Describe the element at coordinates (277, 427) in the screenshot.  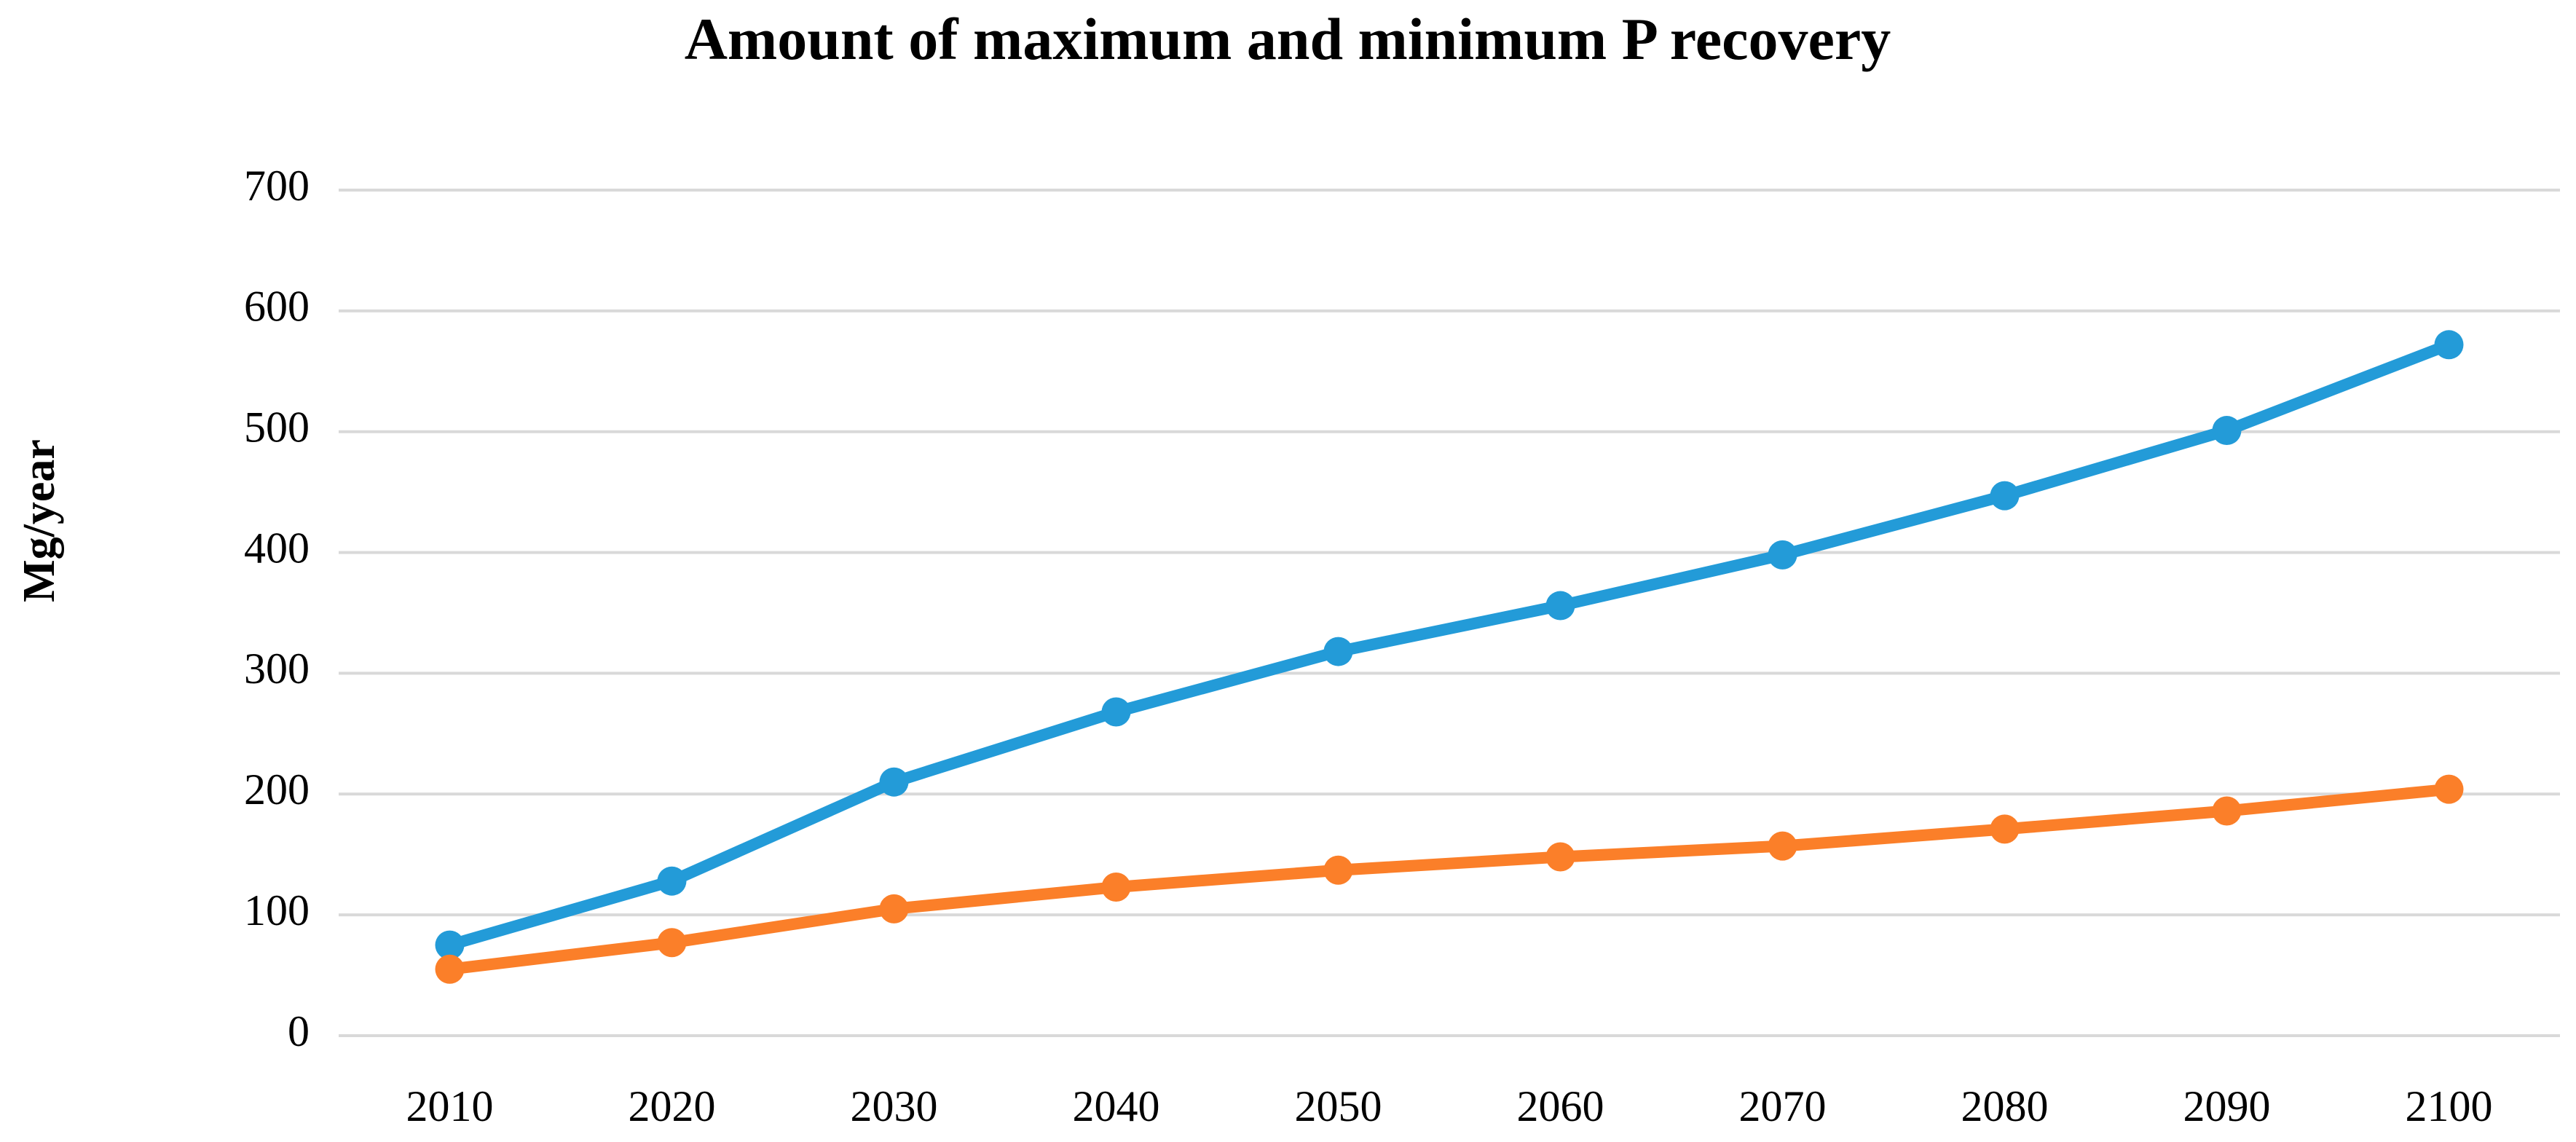
I see `y-tick-label: 500` at that location.